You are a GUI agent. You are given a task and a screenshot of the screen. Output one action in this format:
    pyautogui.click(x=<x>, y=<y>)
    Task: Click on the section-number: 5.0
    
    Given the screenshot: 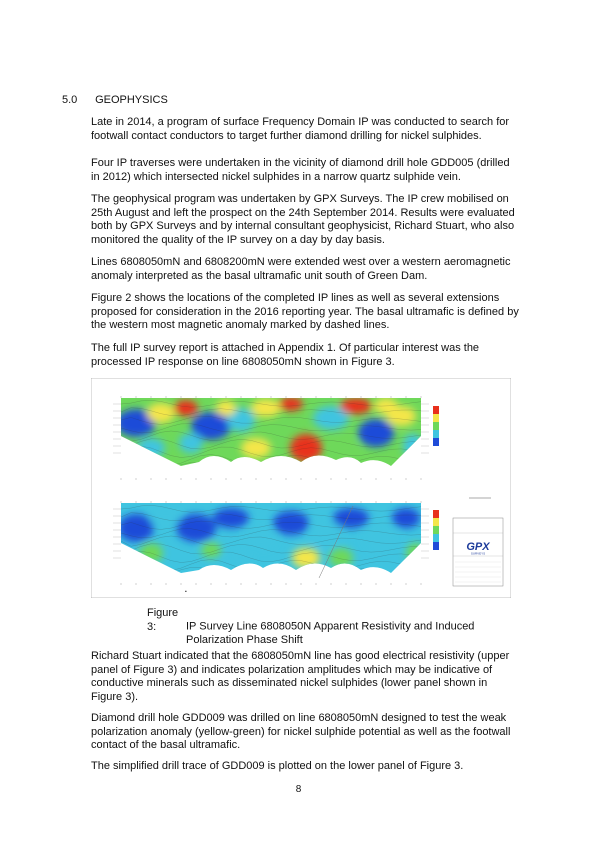 What is the action you would take?
    pyautogui.click(x=70, y=100)
    